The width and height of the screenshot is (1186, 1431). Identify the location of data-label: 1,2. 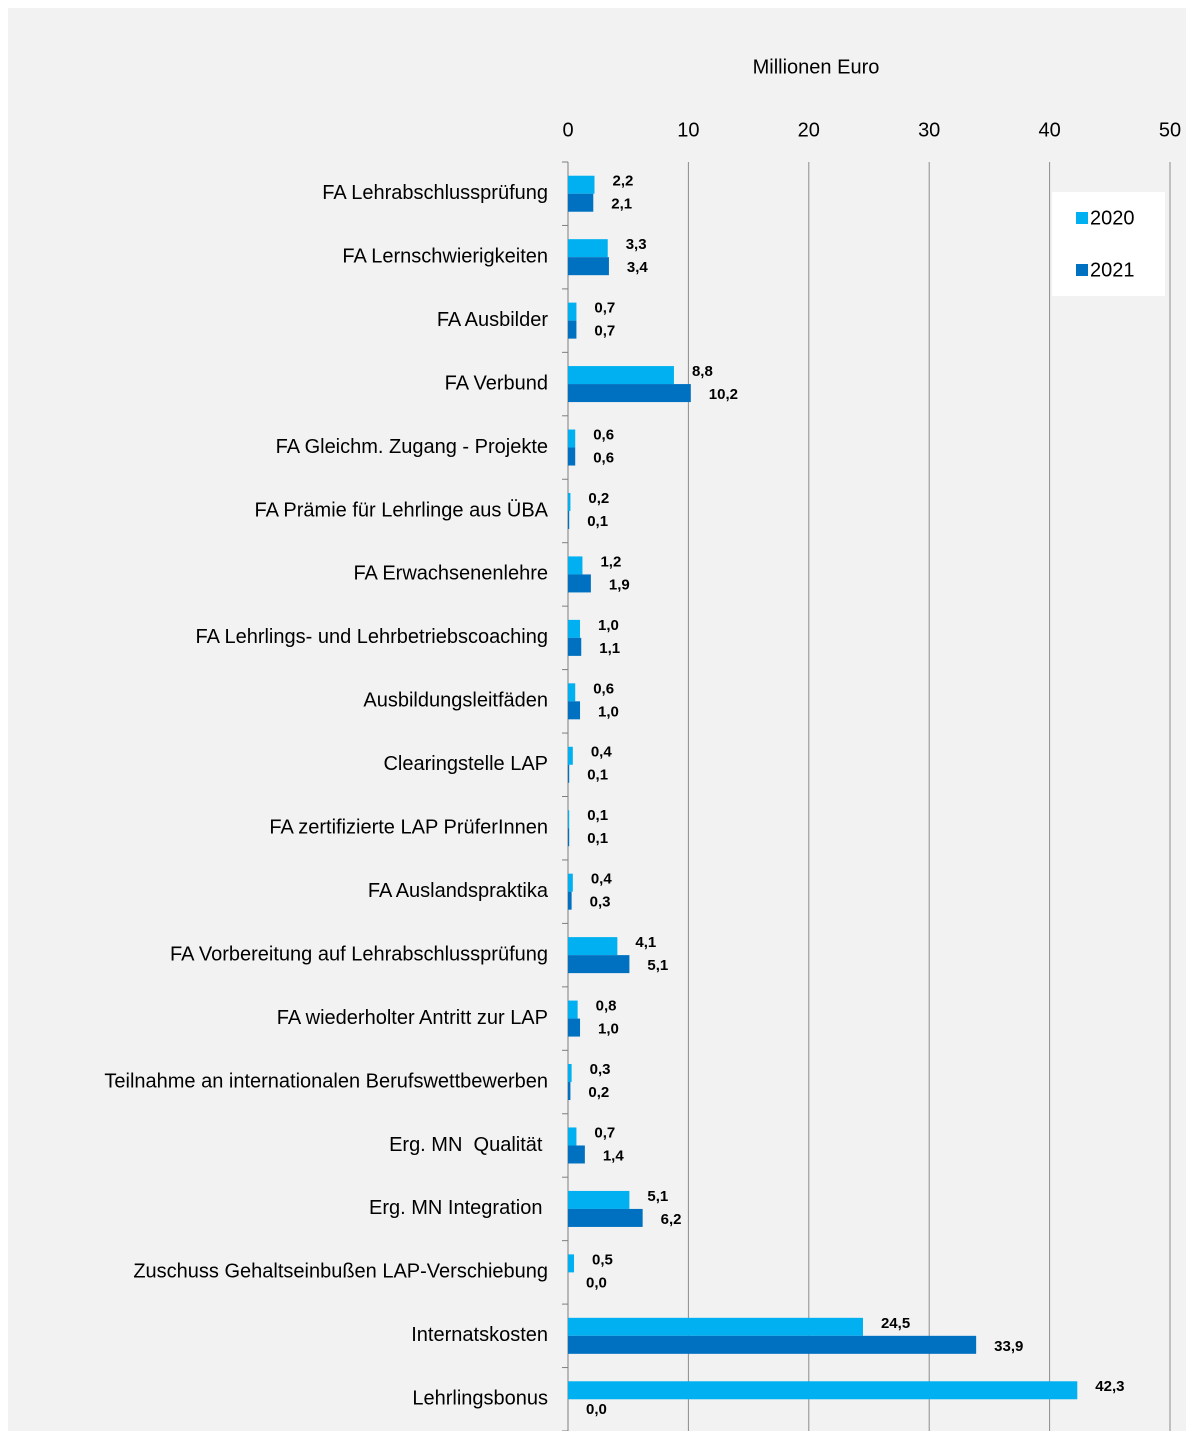
(610, 561).